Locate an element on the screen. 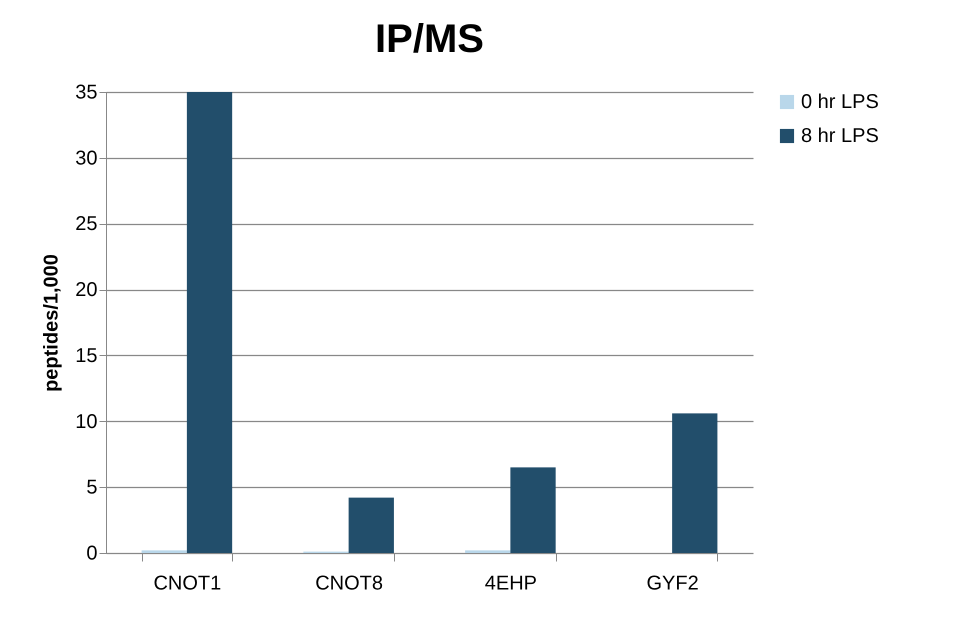 This screenshot has width=956, height=635. x-tick-label: CNOT1 is located at coordinates (187, 583).